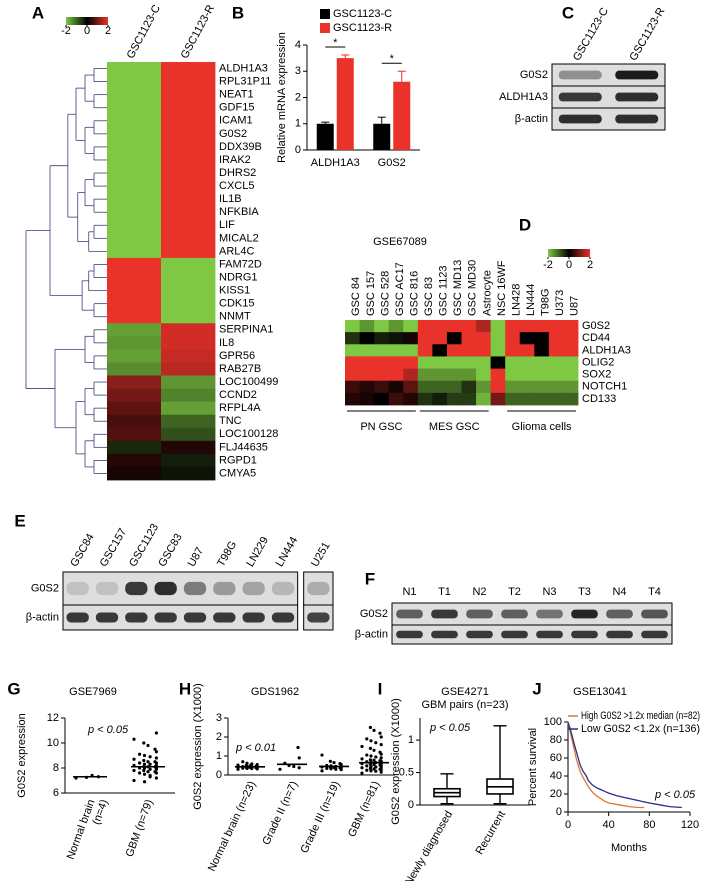  What do you see at coordinates (606, 765) in the screenshot?
I see `survival-curve` at bounding box center [606, 765].